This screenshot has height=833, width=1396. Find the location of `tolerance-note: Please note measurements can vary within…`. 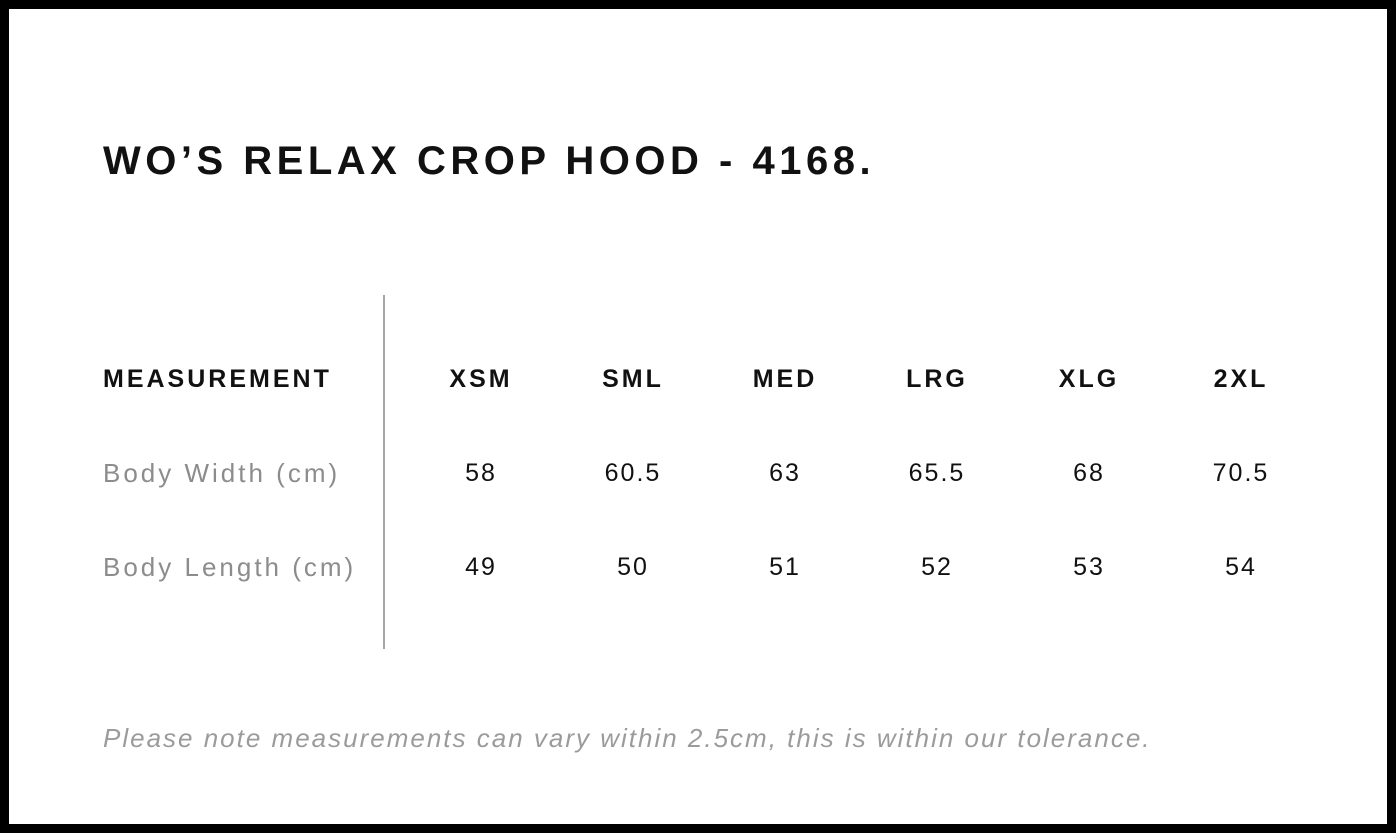

tolerance-note: Please note measurements can vary within… is located at coordinates (627, 738).